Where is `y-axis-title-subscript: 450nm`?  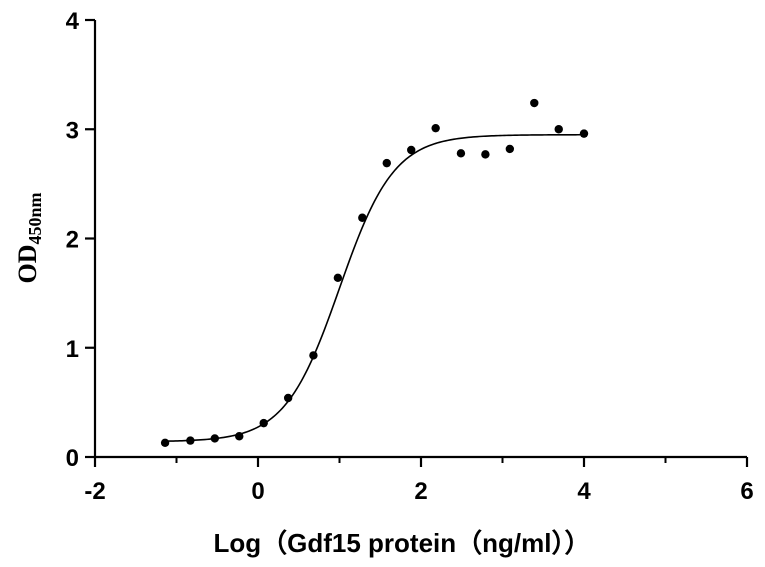
y-axis-title-subscript: 450nm is located at coordinates (35, 218).